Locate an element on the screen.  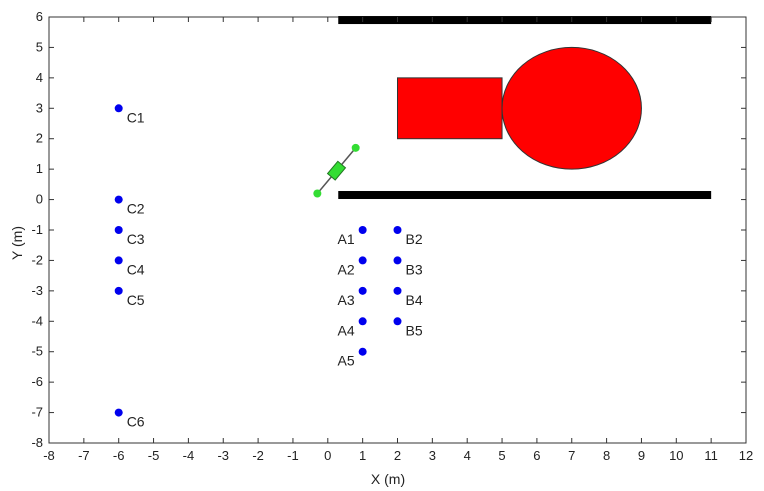
point-label: C6 is located at coordinates (136, 422).